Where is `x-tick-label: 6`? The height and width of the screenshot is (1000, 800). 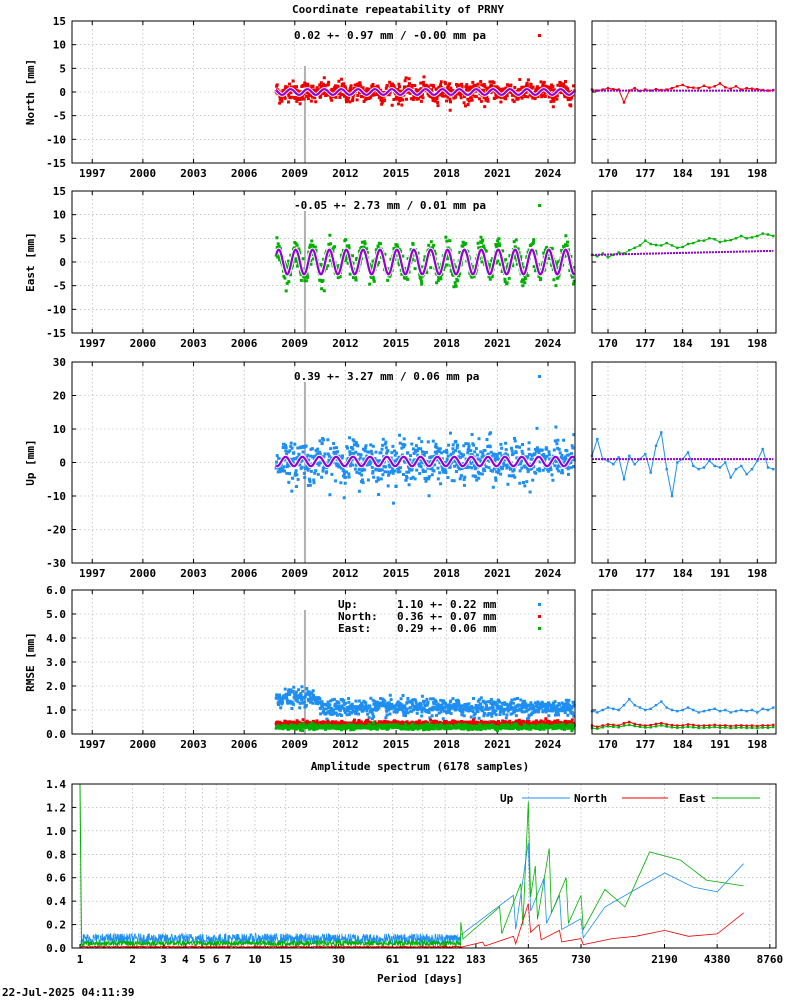 x-tick-label: 6 is located at coordinates (216, 959).